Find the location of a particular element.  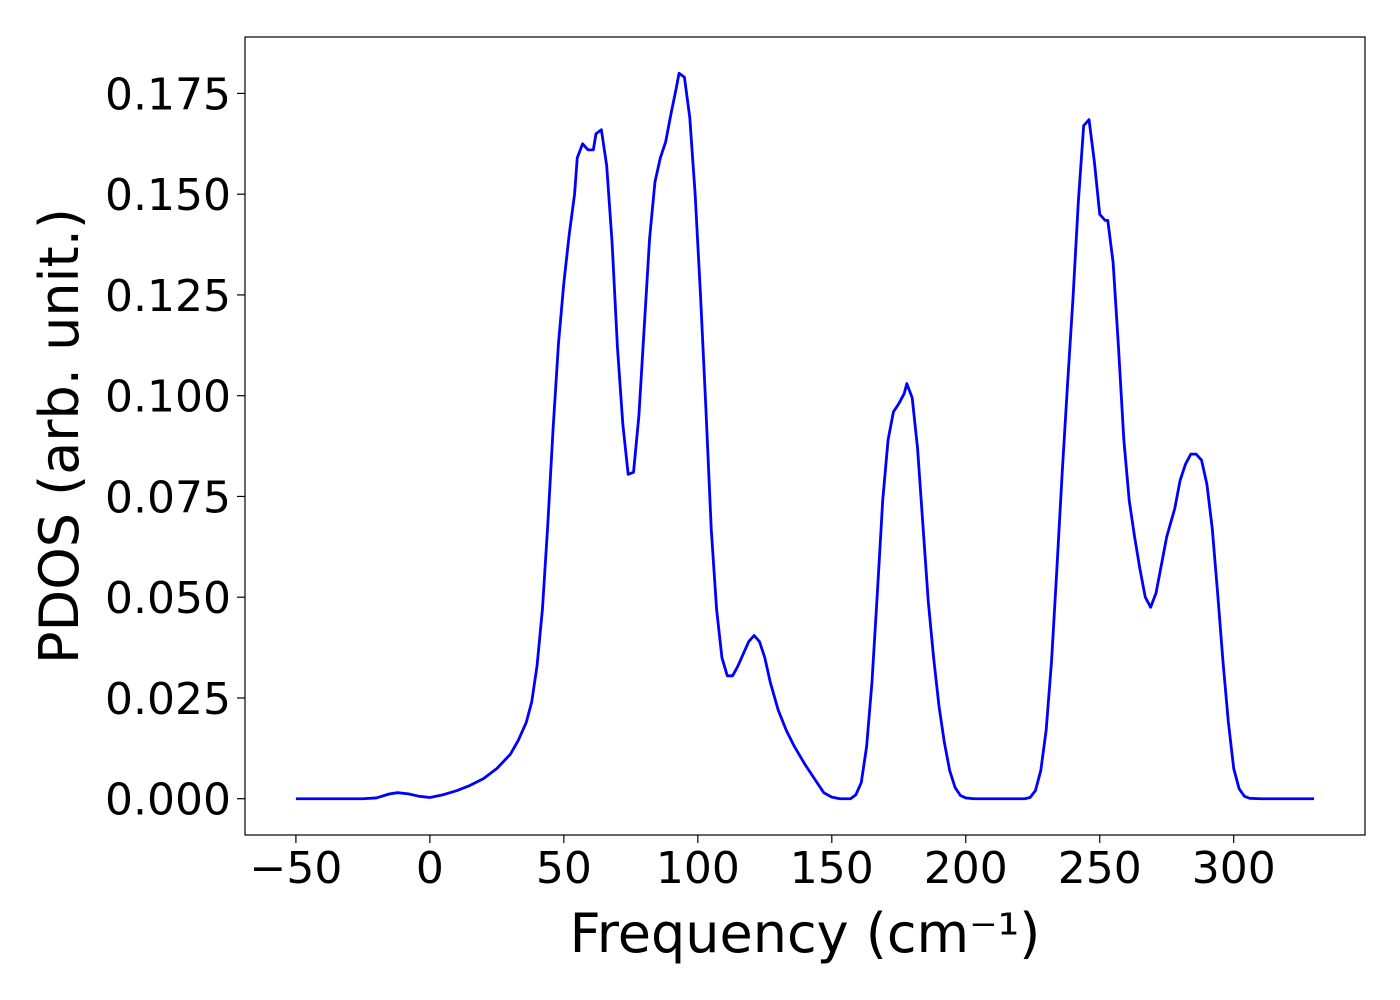

y-tick-label: 0.100 is located at coordinates (168, 397).